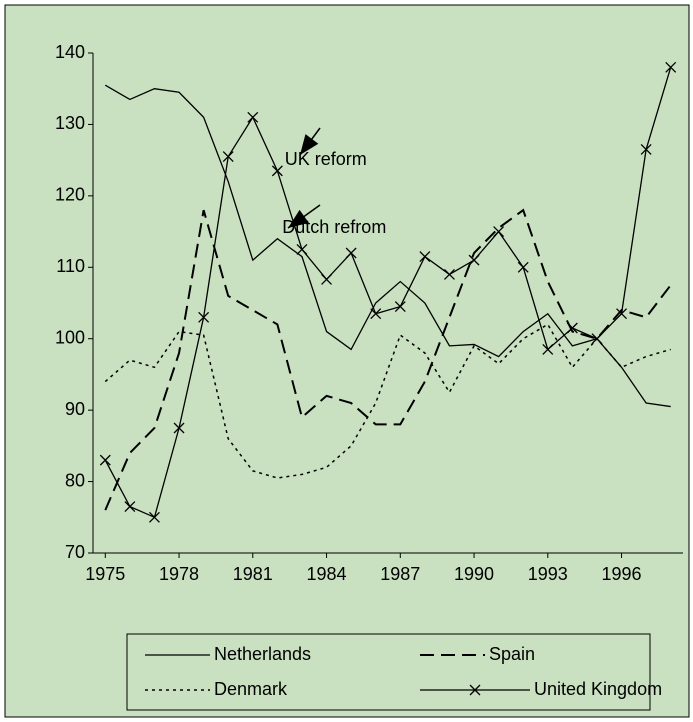  What do you see at coordinates (388, 672) in the screenshot?
I see `legend-box` at bounding box center [388, 672].